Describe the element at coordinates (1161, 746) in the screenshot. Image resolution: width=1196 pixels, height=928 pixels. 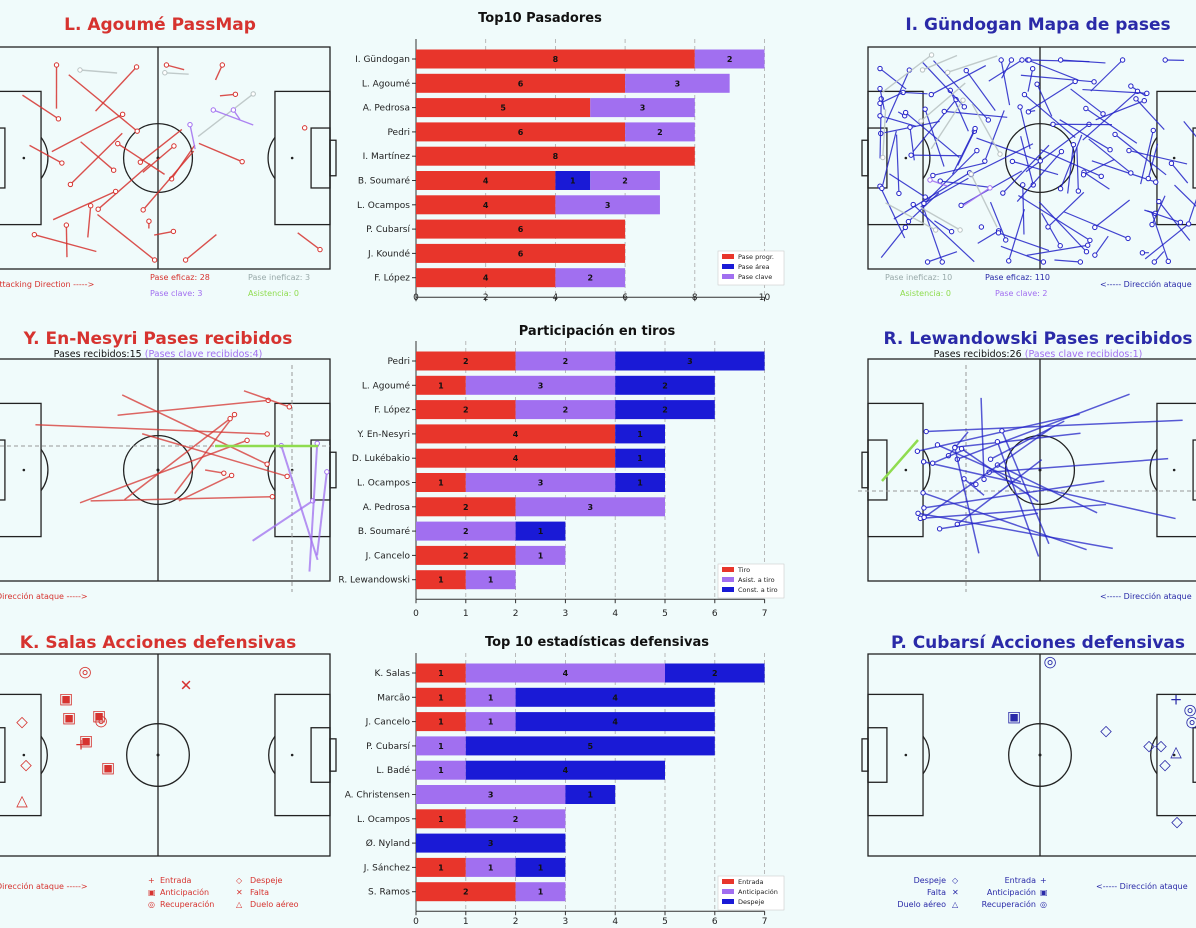
I see `cubarsi-action-7: ◇` at that location.